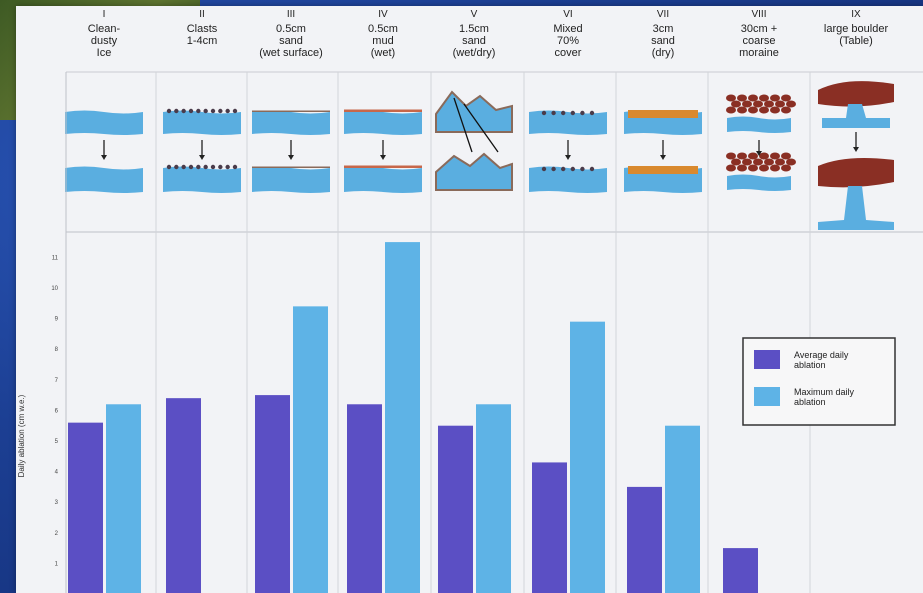 Image resolution: width=923 pixels, height=593 pixels. What do you see at coordinates (493, 498) in the screenshot?
I see `bar-maximum-V` at bounding box center [493, 498].